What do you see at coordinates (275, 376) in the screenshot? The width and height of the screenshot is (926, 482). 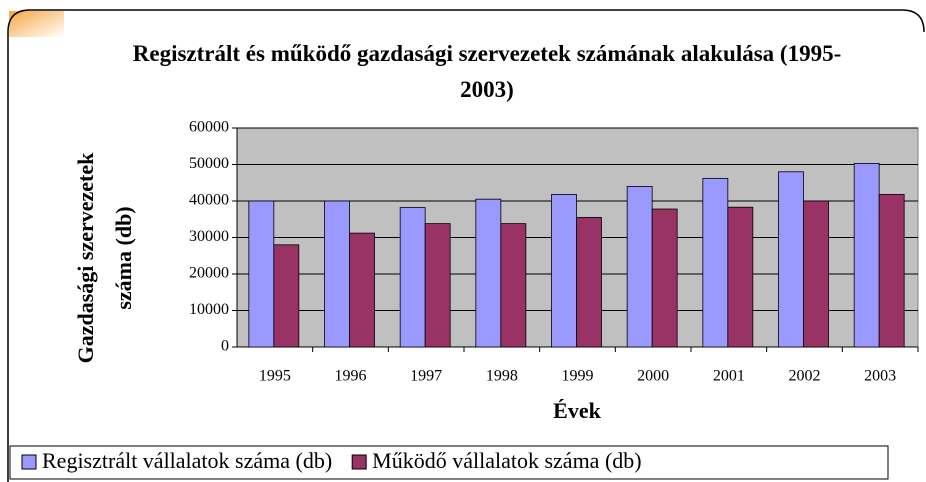 I see `x-tick-label: 1995` at bounding box center [275, 376].